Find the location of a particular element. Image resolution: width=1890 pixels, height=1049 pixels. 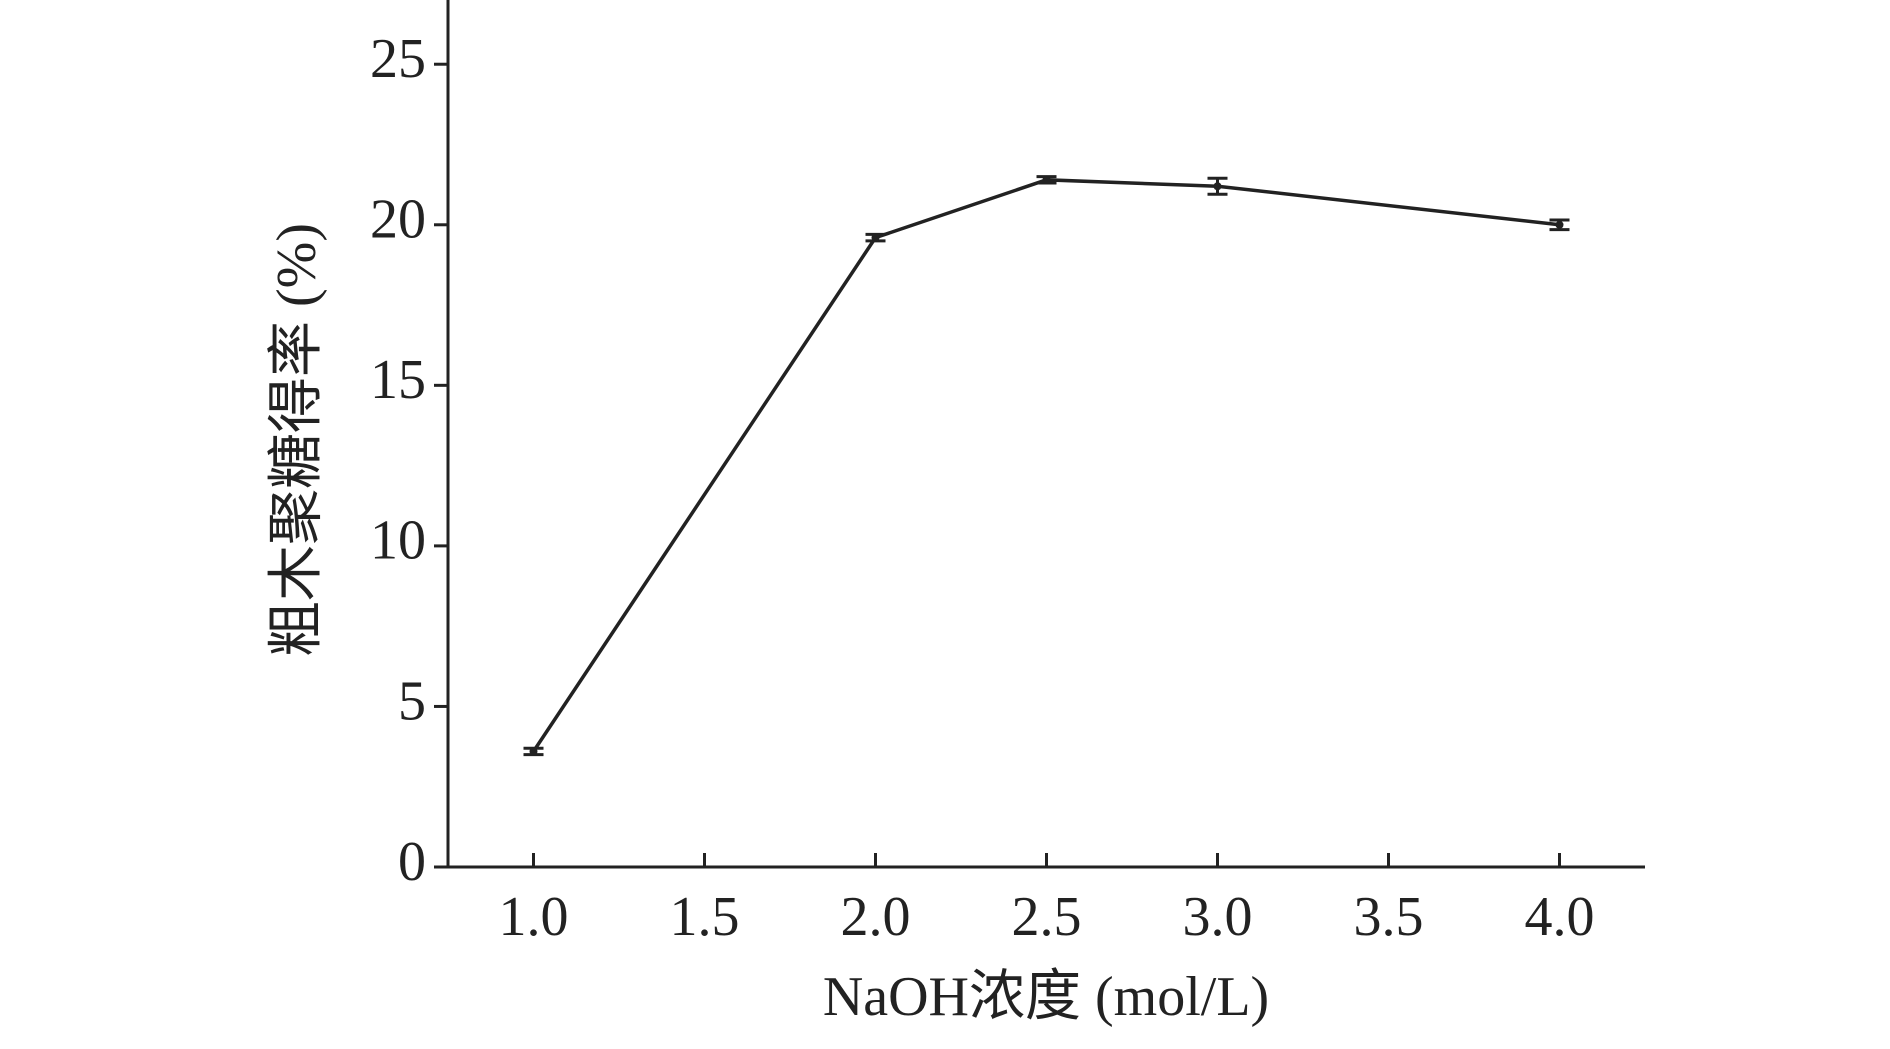

x-tick-label: 4.0 is located at coordinates (1560, 917).